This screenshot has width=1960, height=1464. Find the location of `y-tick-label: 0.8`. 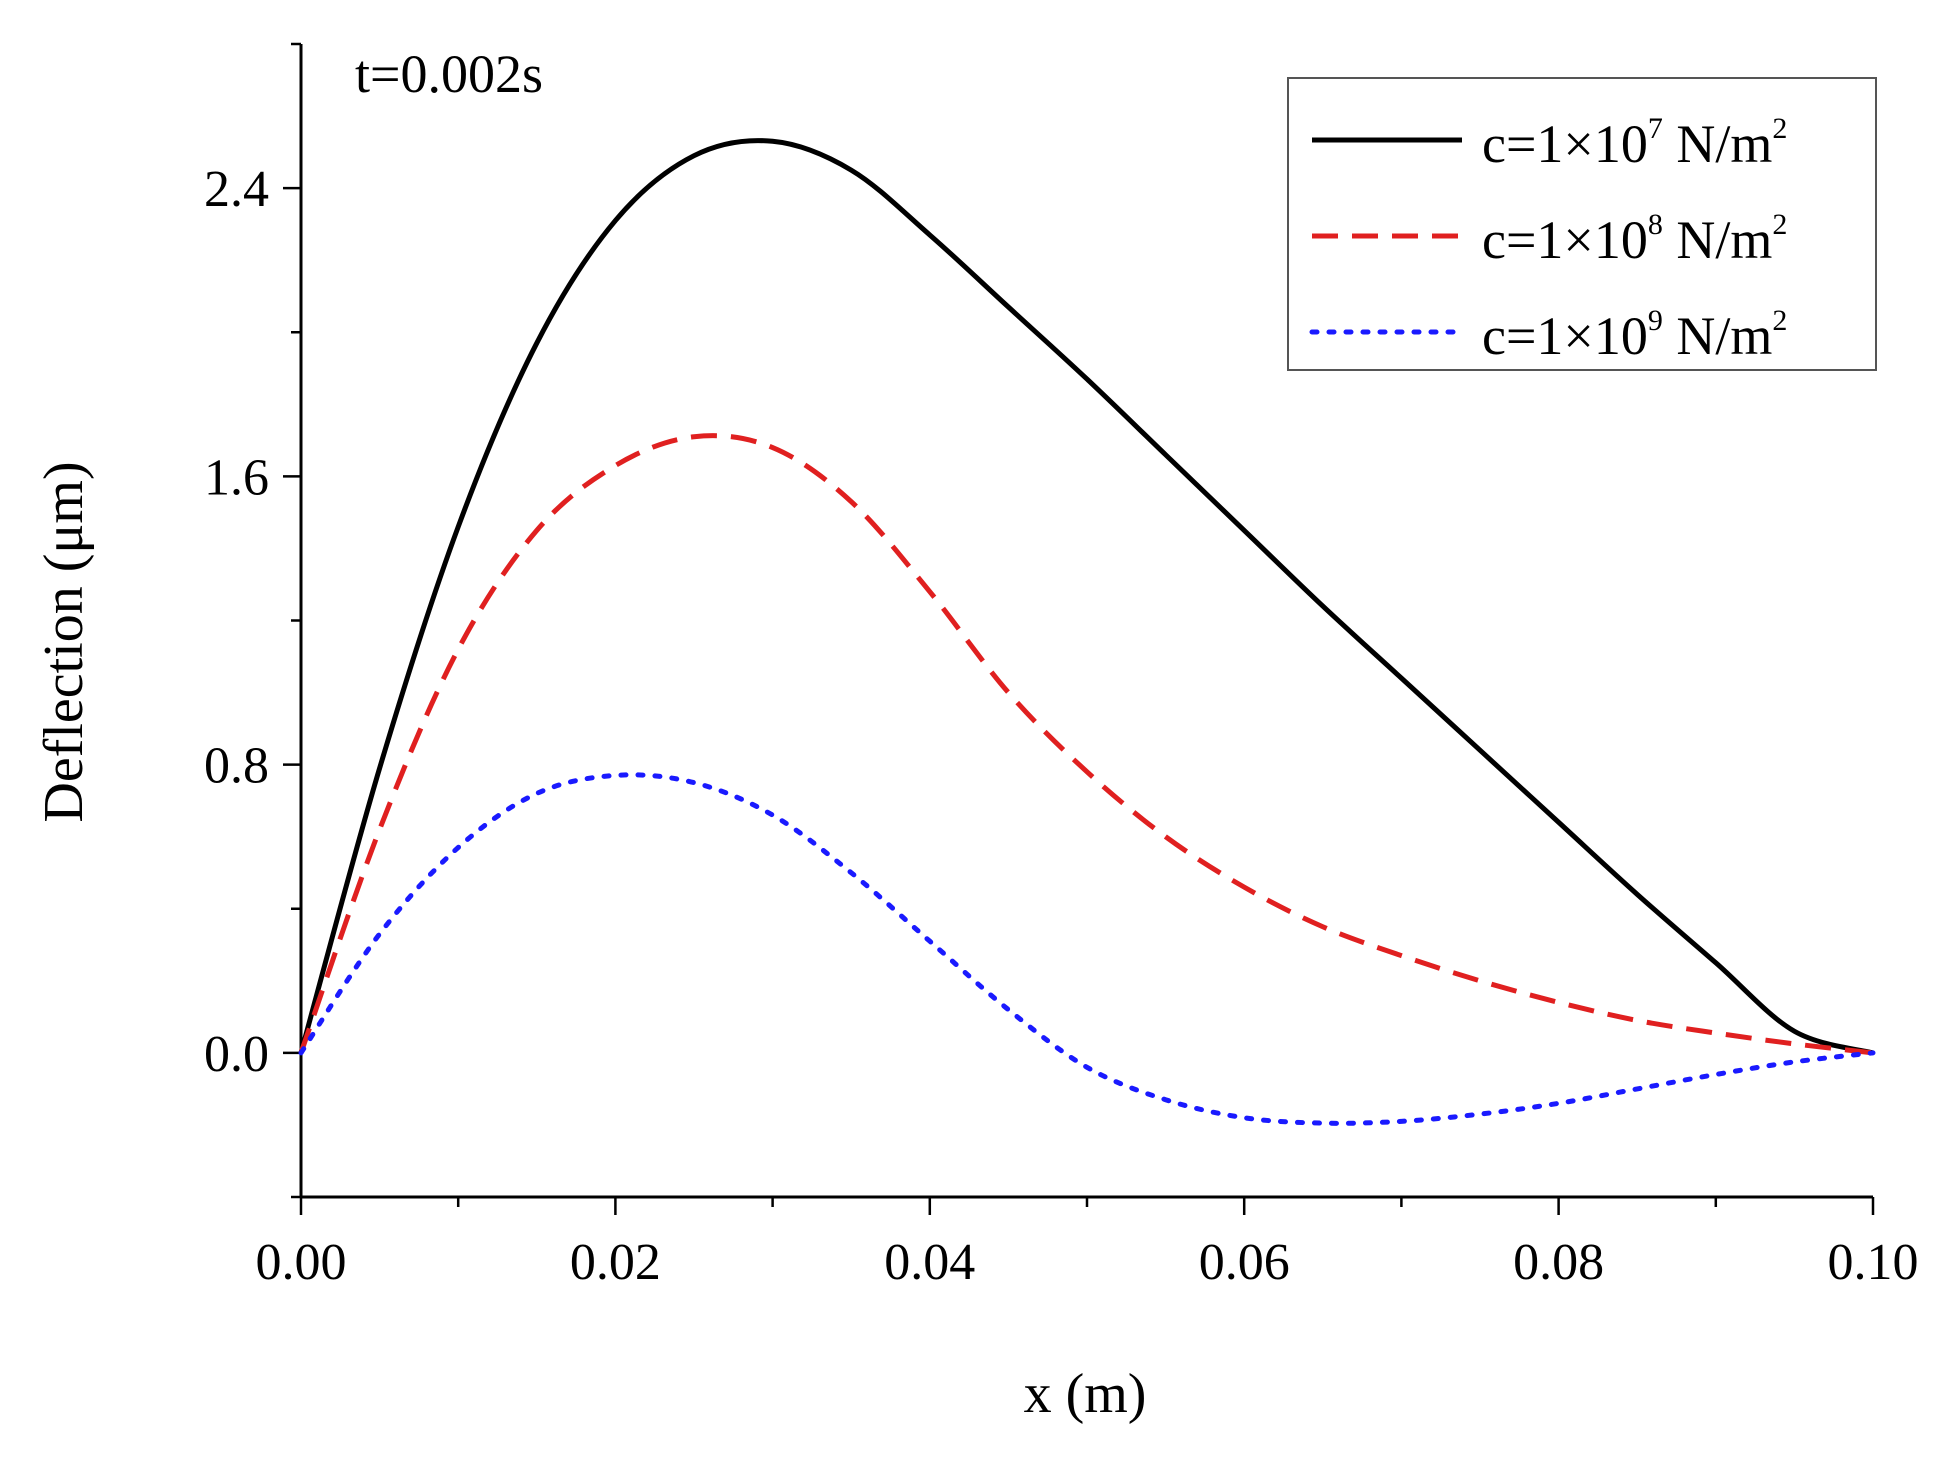

y-tick-label: 0.8 is located at coordinates (236, 766).